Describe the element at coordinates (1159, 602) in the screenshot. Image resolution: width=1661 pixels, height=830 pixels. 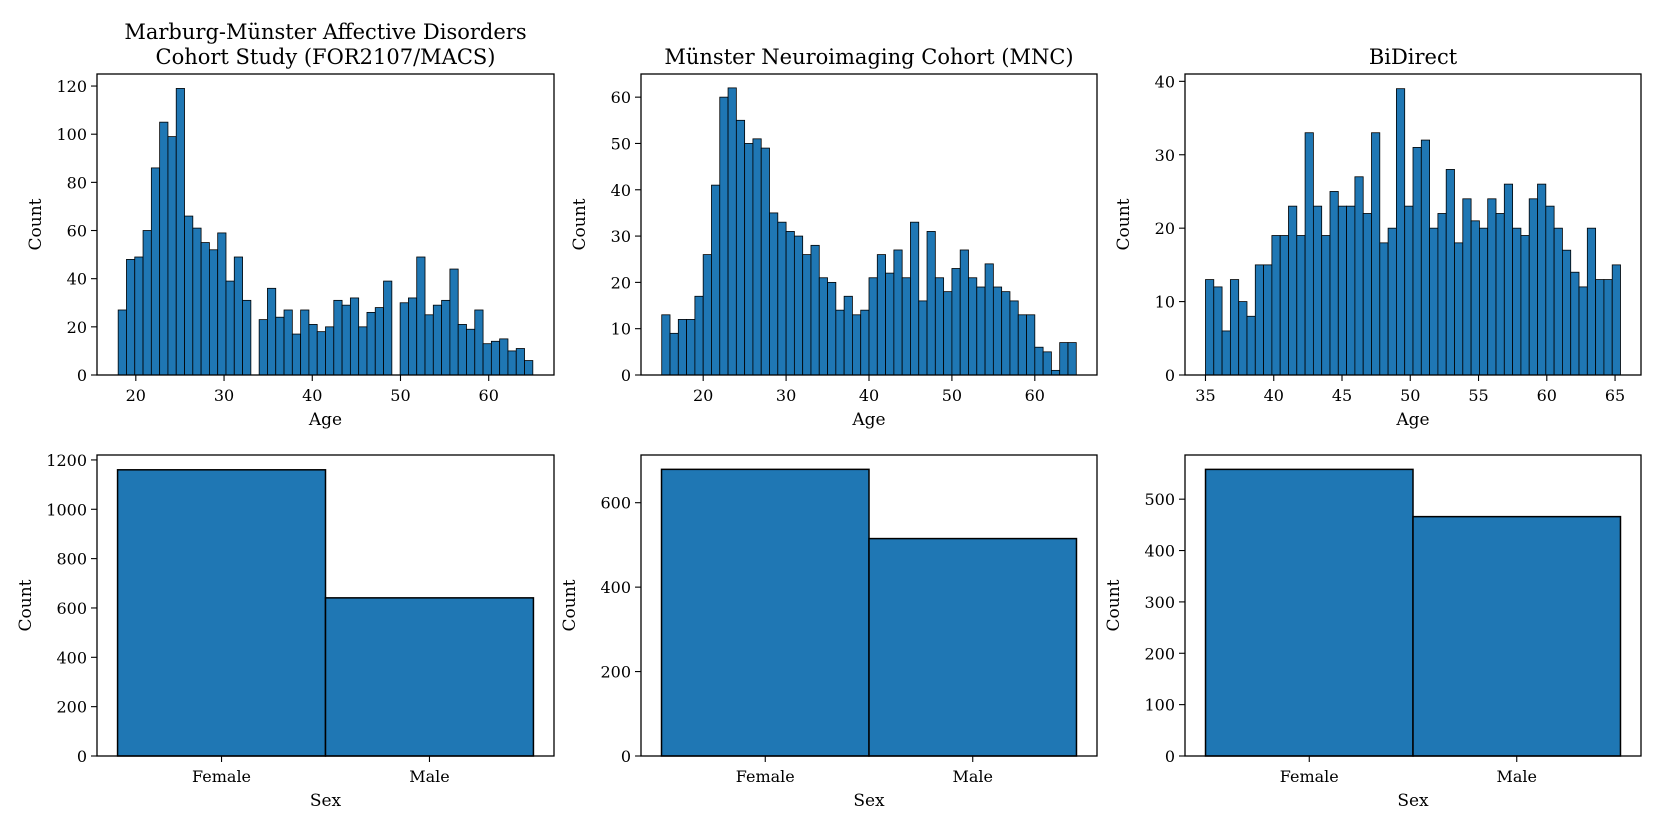
I see `y-tick-label: 300` at that location.